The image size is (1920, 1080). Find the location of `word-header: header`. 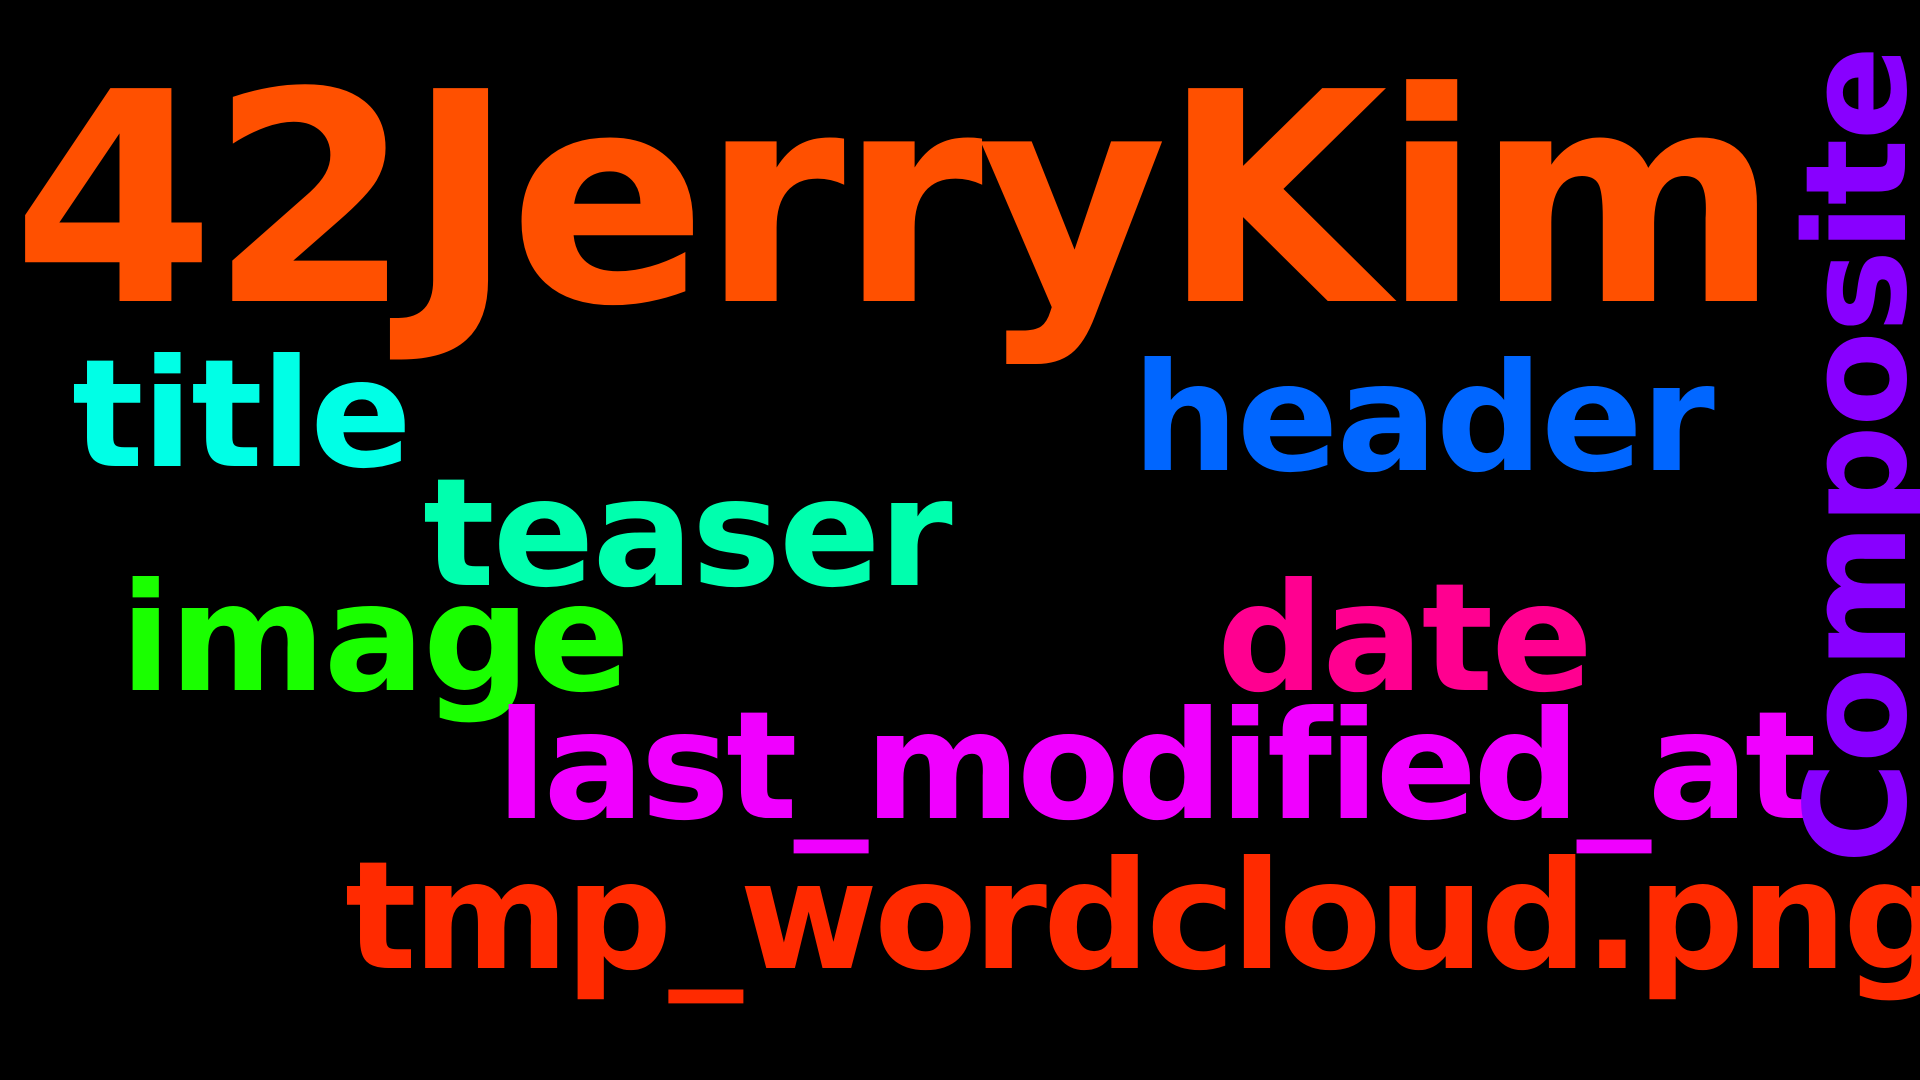

word-header: header is located at coordinates (1423, 419).